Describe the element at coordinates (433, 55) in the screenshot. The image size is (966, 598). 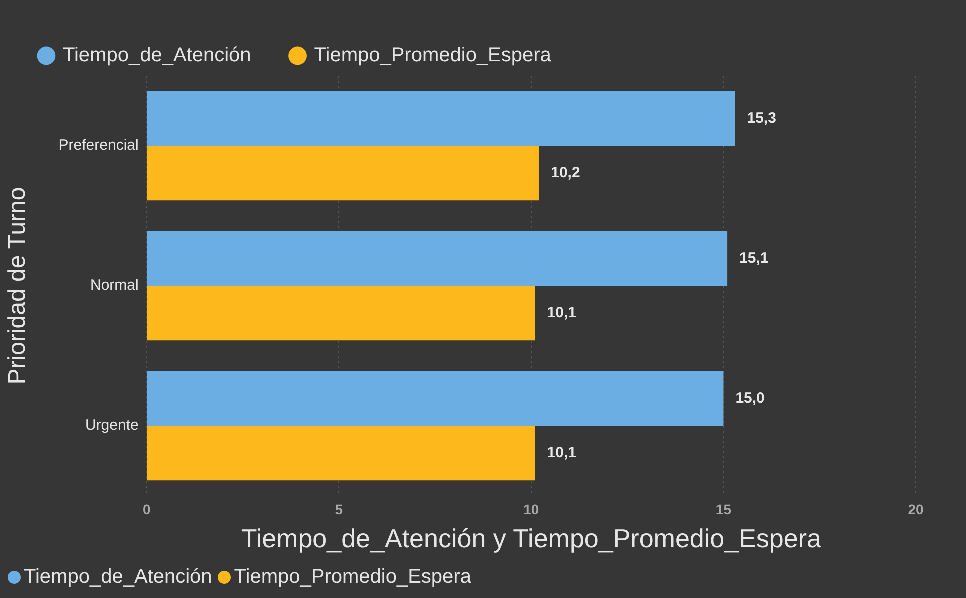
I see `legend-label: Tiempo_Promedio_Espera` at that location.